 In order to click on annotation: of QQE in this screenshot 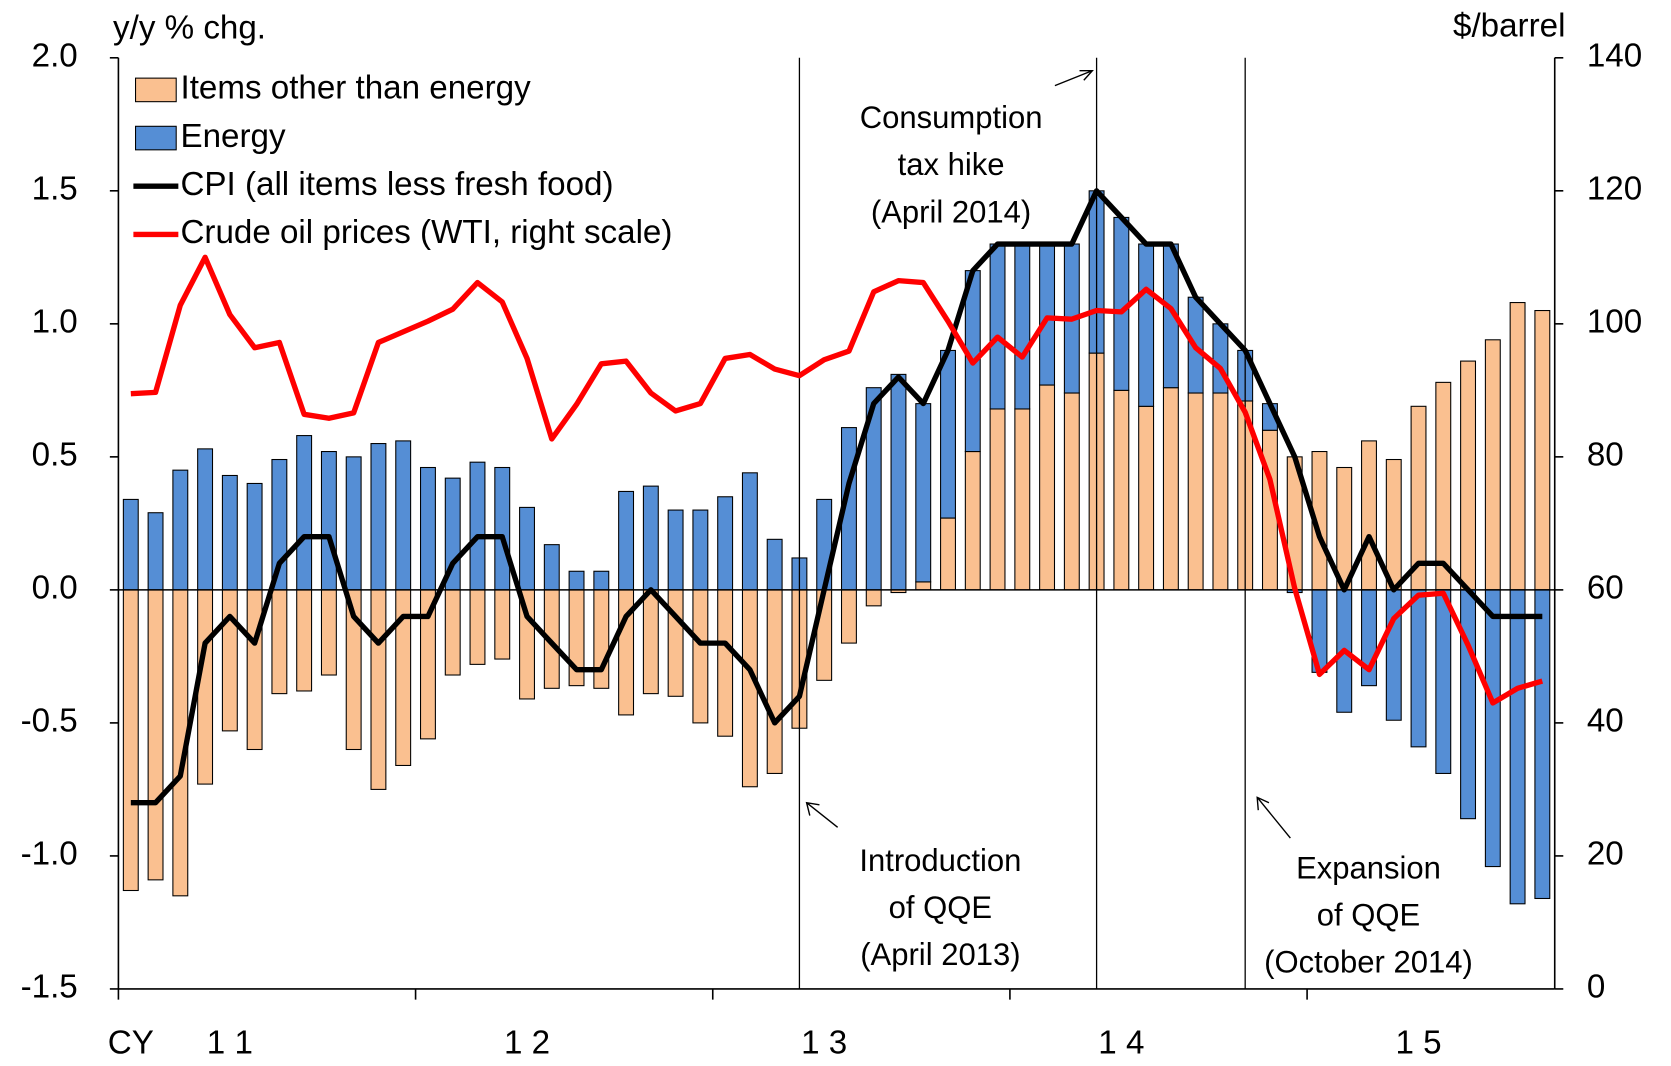, I will do `click(940, 907)`.